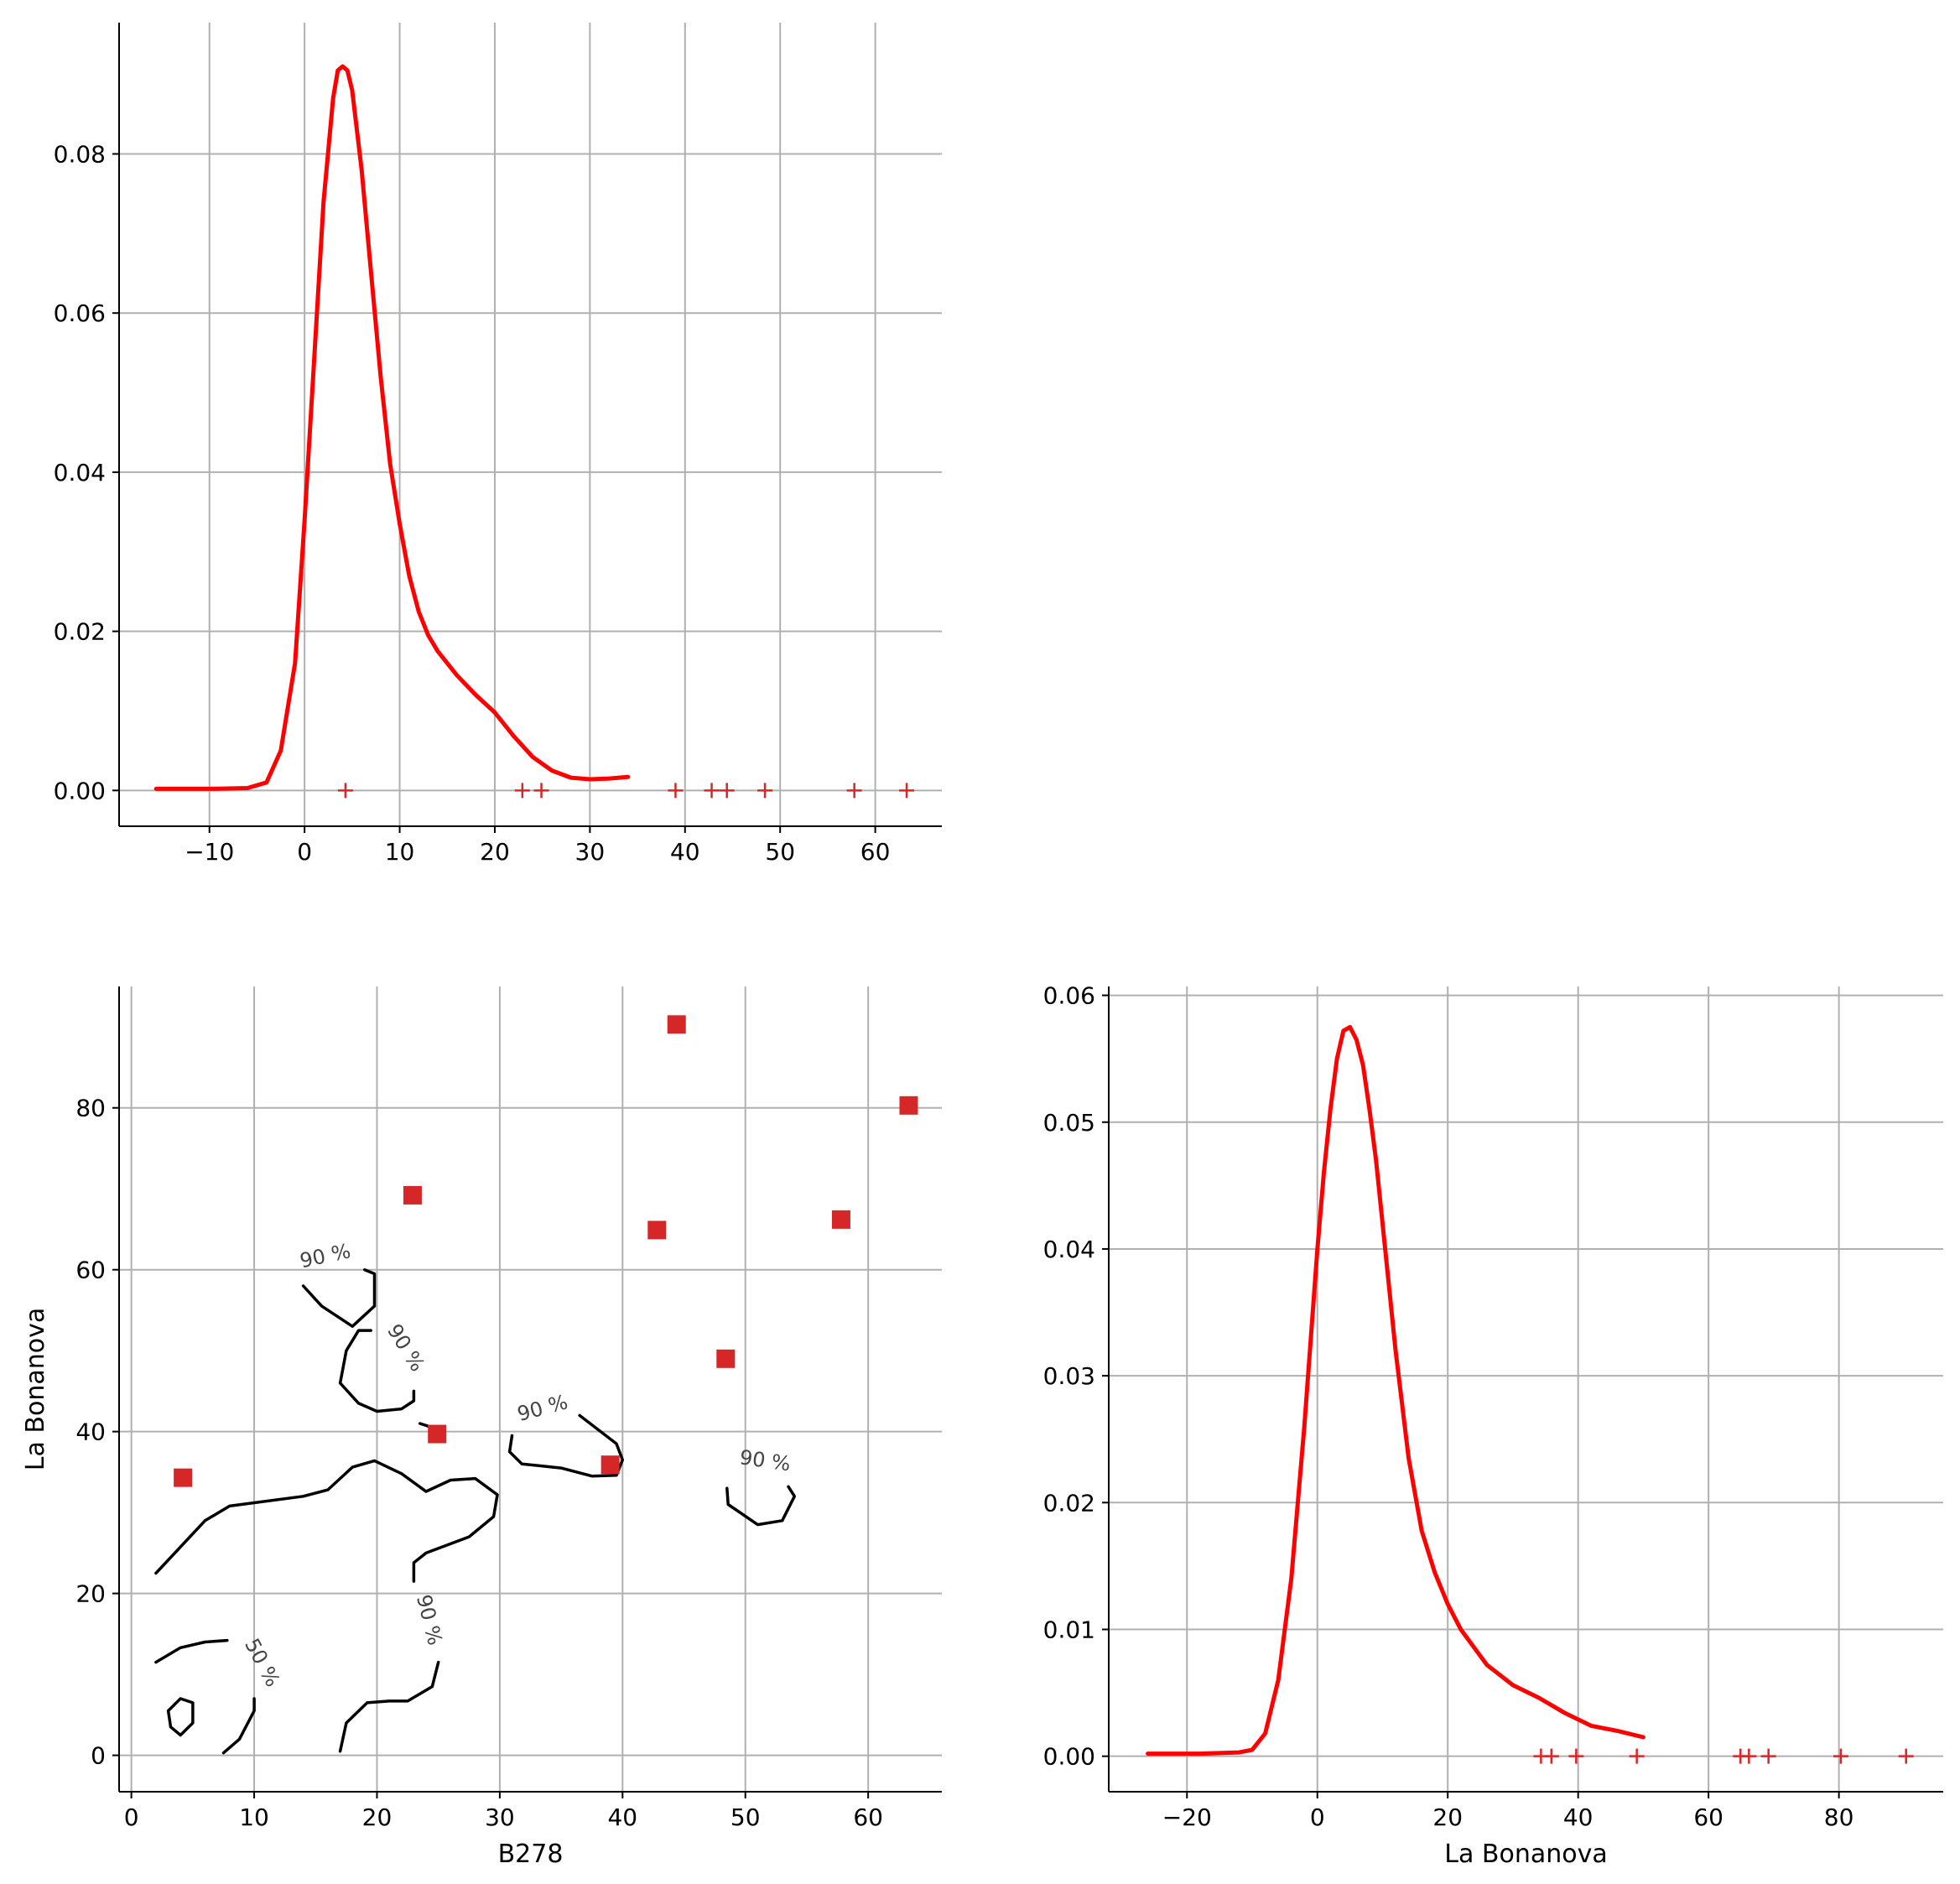 The width and height of the screenshot is (1960, 1884). What do you see at coordinates (98, 1756) in the screenshot?
I see `y-tick-label: 0` at bounding box center [98, 1756].